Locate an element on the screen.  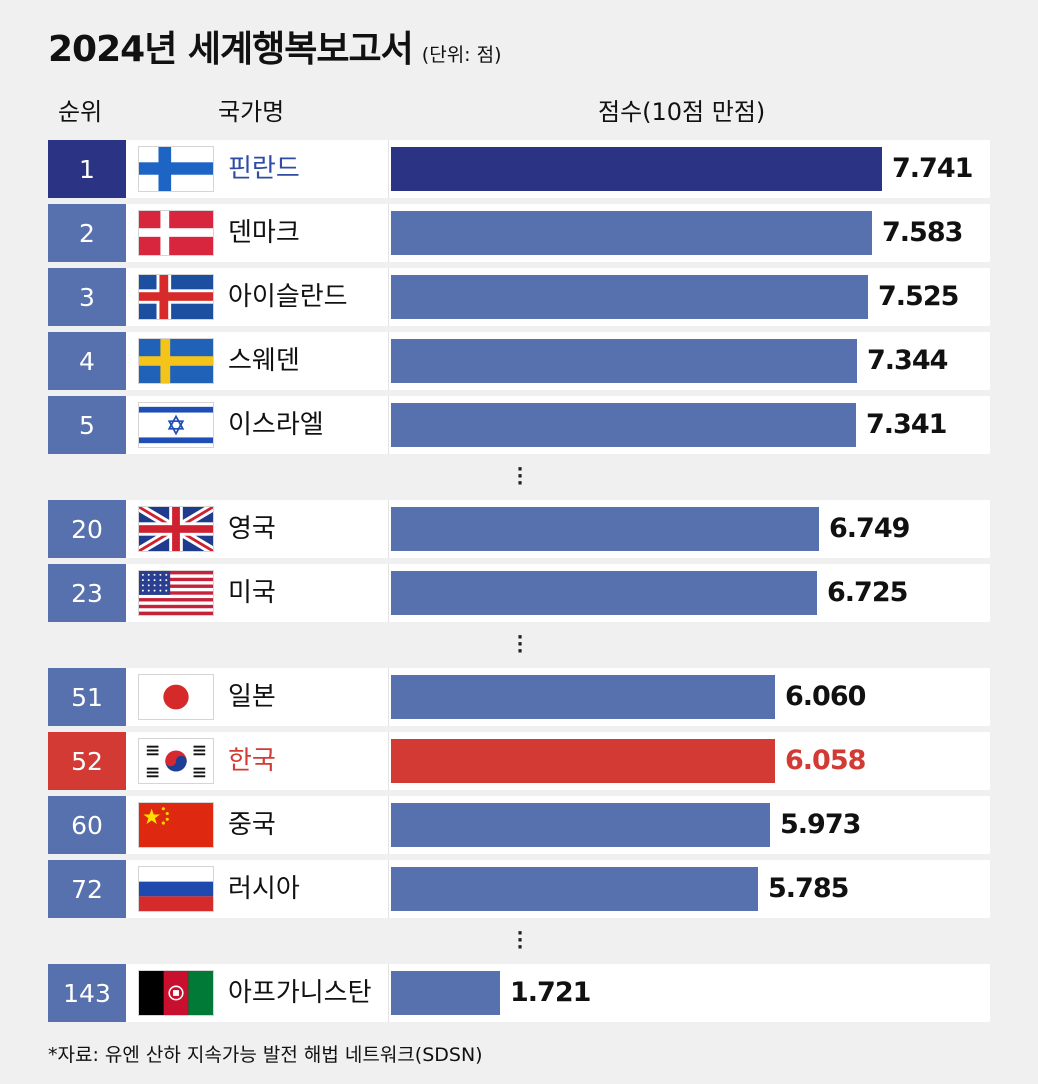
bar-cell: 7.344 is located at coordinates (689, 361).